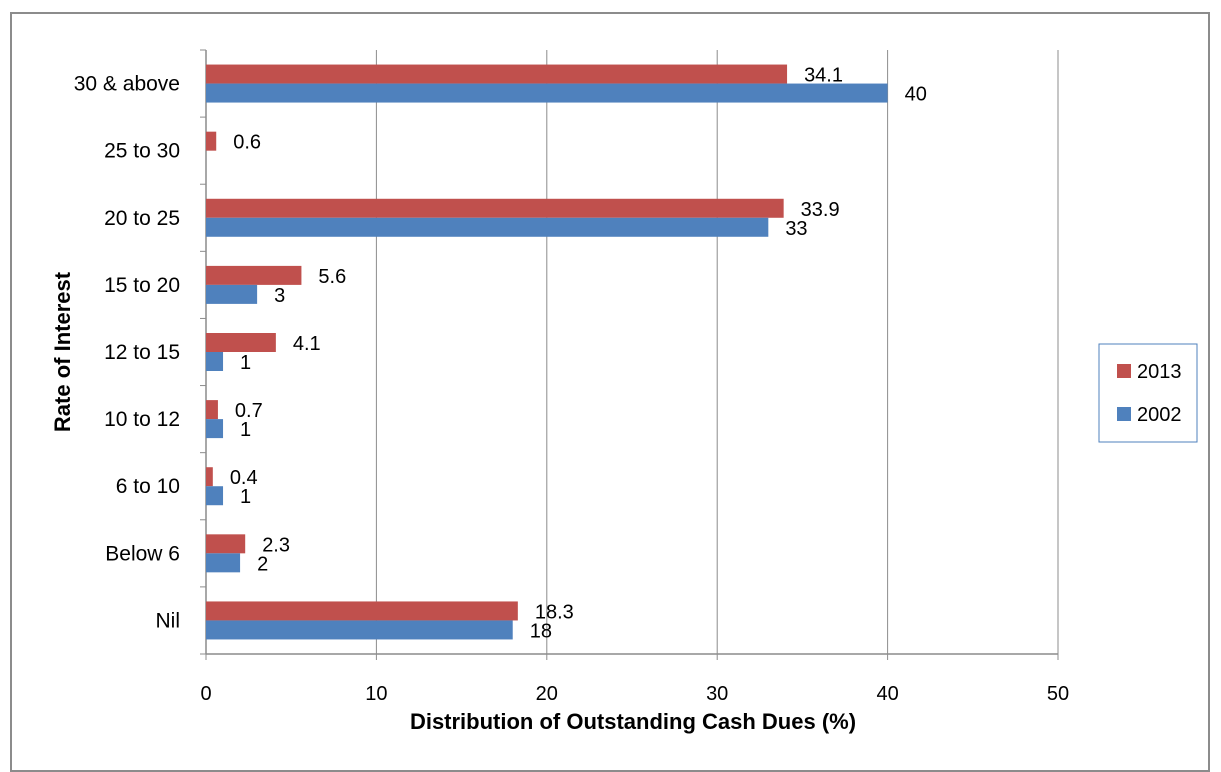  What do you see at coordinates (1058, 694) in the screenshot?
I see `x-tick-label: 50` at bounding box center [1058, 694].